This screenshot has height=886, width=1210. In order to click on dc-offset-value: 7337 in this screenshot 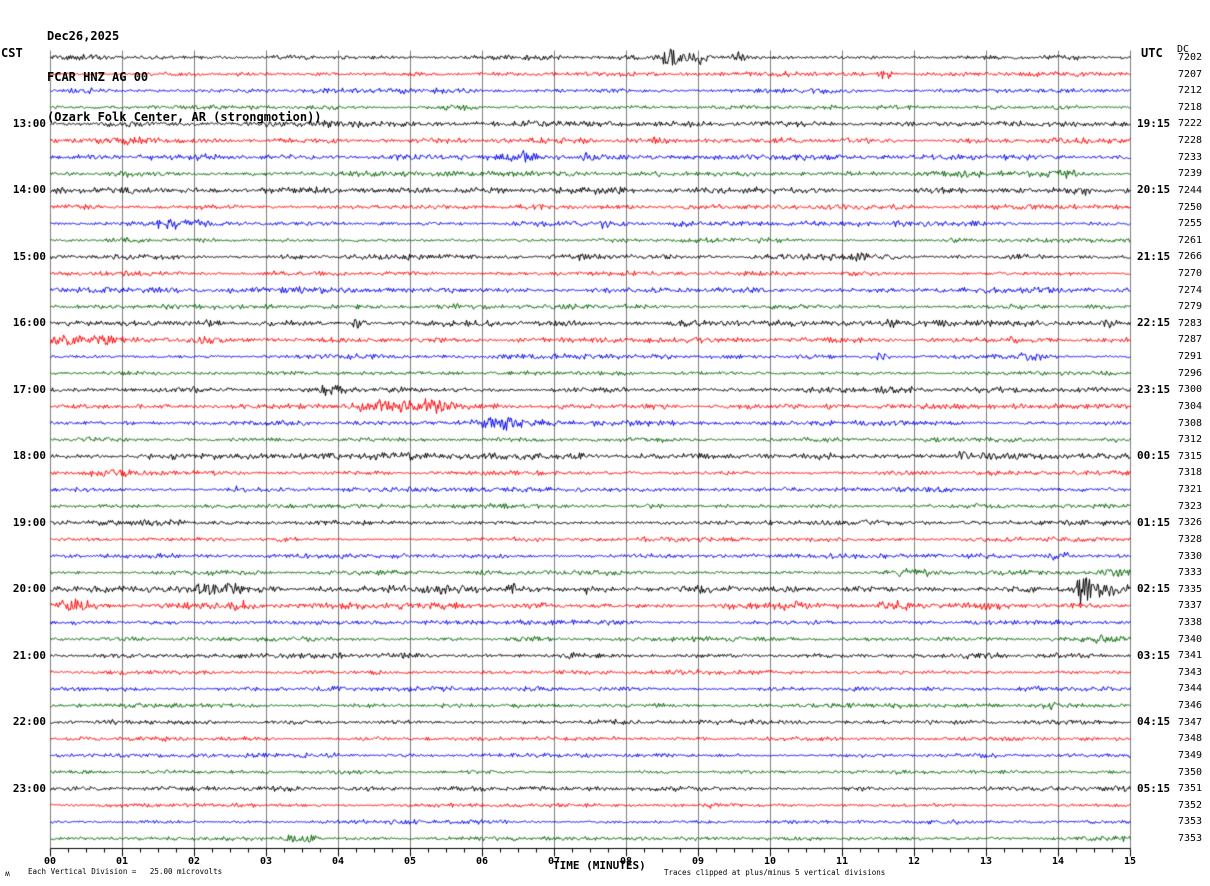, I will do `click(1190, 606)`.